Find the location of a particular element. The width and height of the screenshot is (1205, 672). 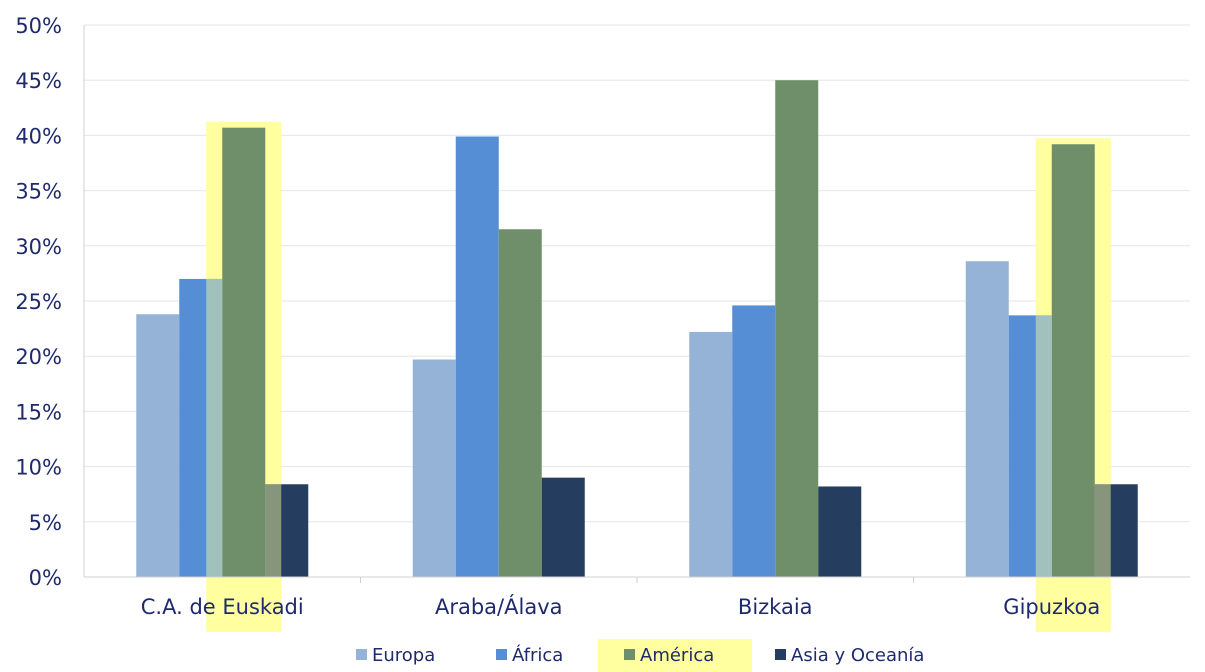

legend: Europa África América Asia y Oceanía is located at coordinates (640, 655).